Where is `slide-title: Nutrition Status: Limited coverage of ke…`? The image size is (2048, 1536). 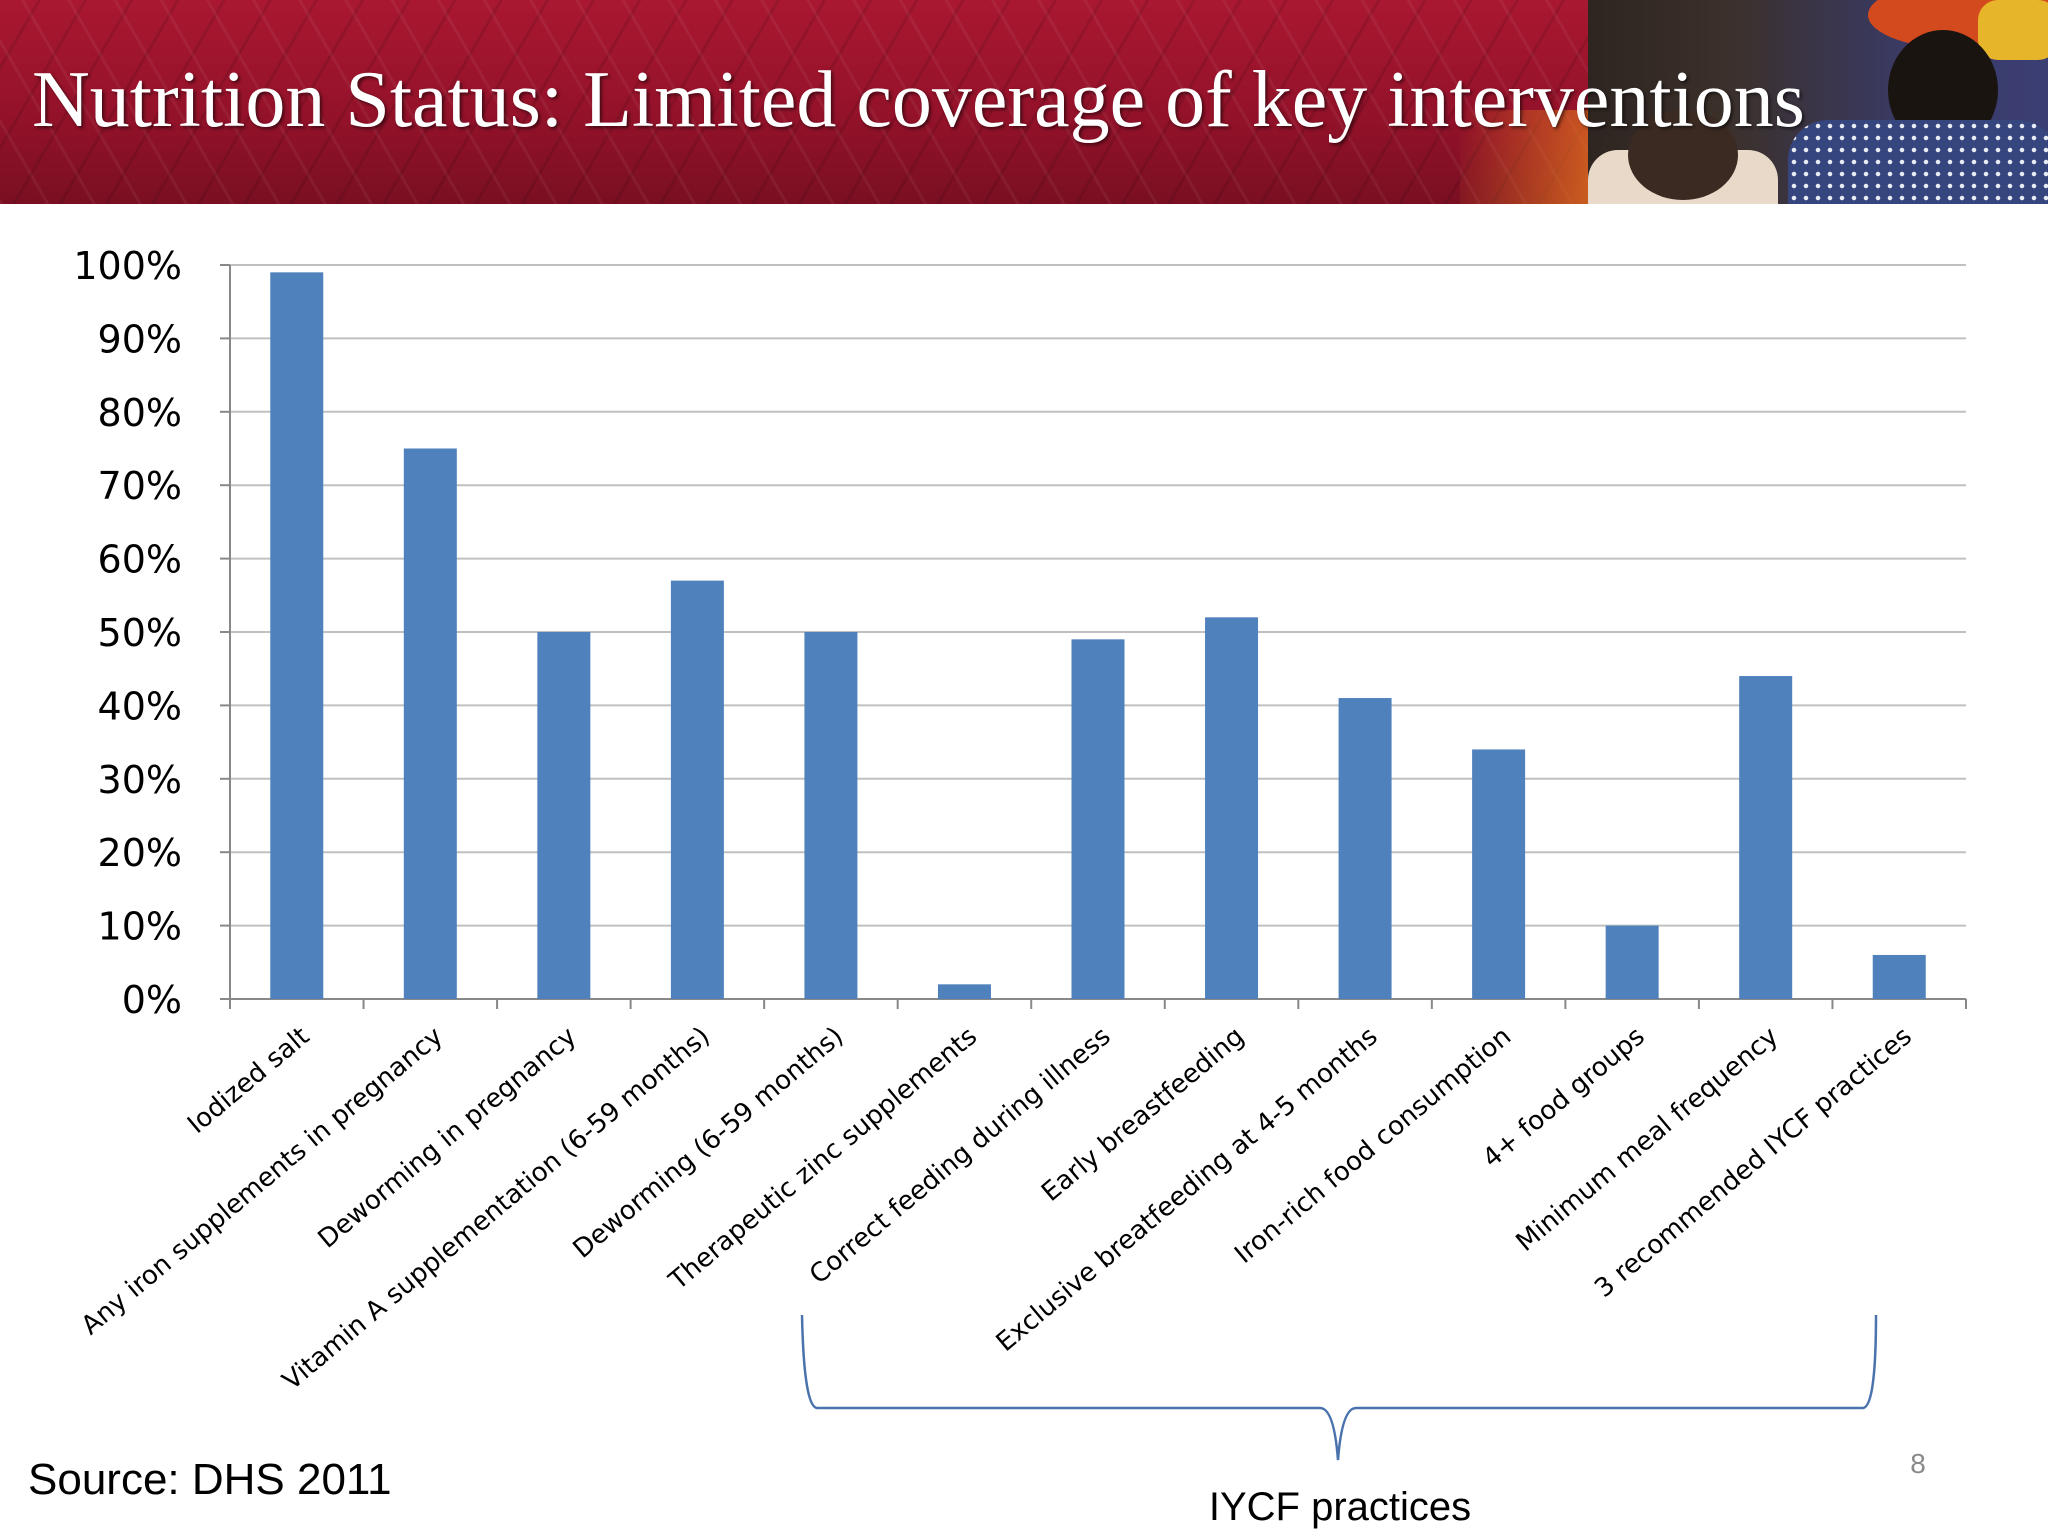 slide-title: Nutrition Status: Limited coverage of ke… is located at coordinates (918, 100).